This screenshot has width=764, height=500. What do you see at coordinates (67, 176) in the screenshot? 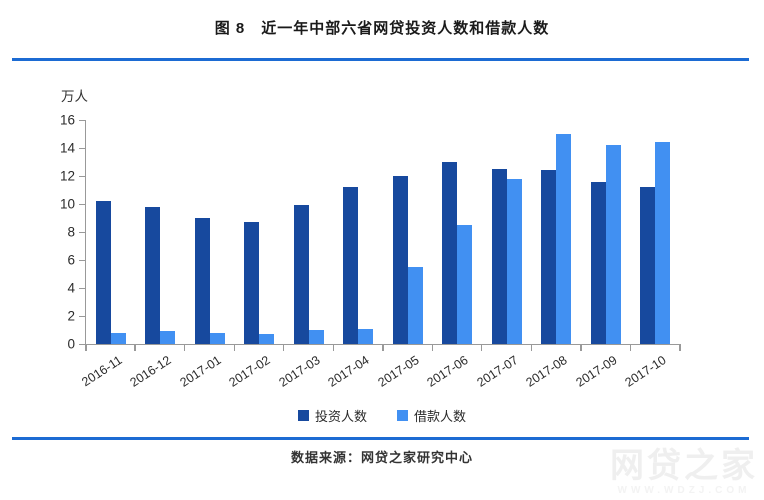
I see `y-axis-tick-label: 12` at bounding box center [67, 176].